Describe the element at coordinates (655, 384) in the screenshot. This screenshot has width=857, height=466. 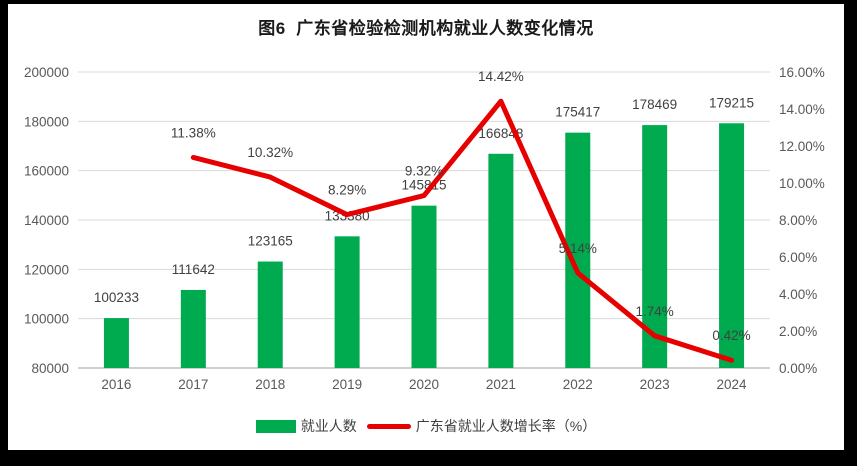
I see `x-axis-tick-label: 2023` at that location.